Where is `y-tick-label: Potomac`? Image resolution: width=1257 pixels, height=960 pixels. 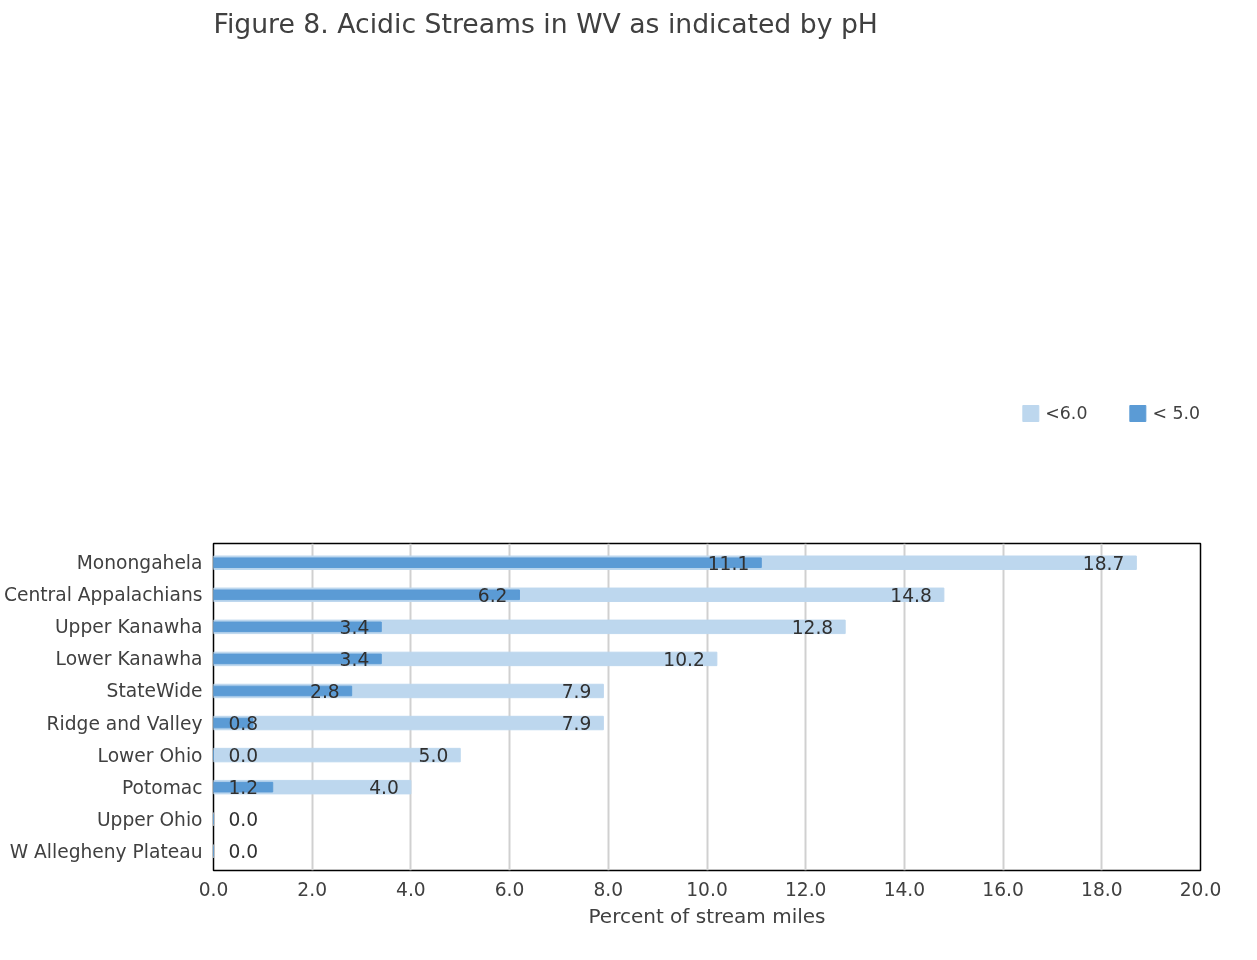
y-tick-label: Potomac is located at coordinates (162, 787).